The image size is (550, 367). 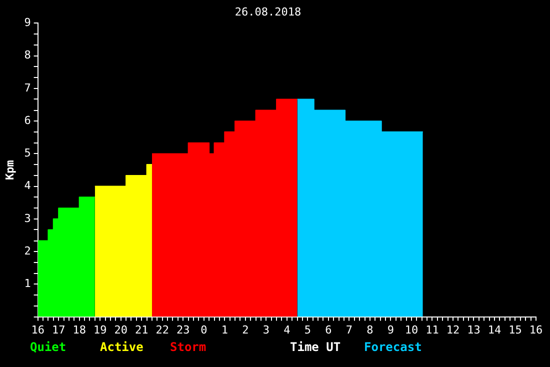 I want to click on x-tick-label: 11, so click(x=432, y=329).